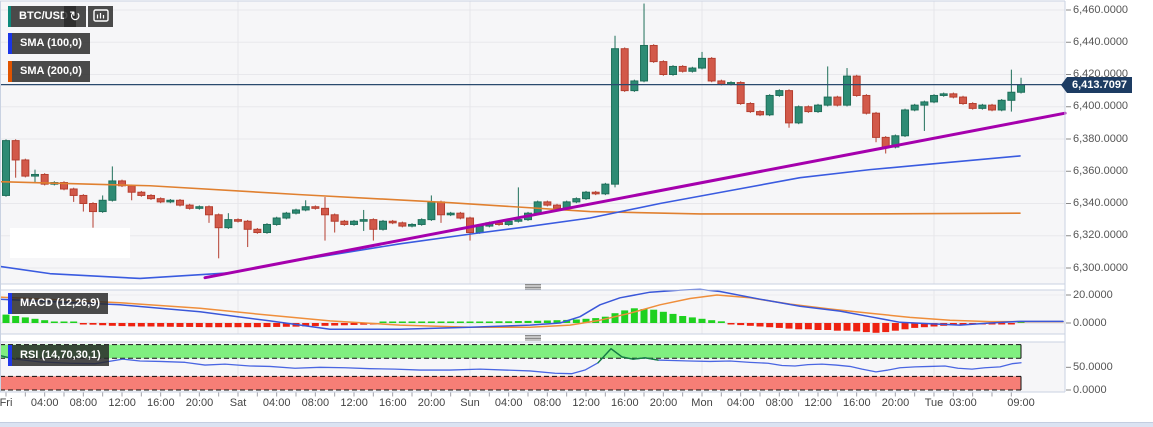  Describe the element at coordinates (58, 303) in the screenshot. I see `macd-indicator-chip: MACD (12,26,9)` at that location.